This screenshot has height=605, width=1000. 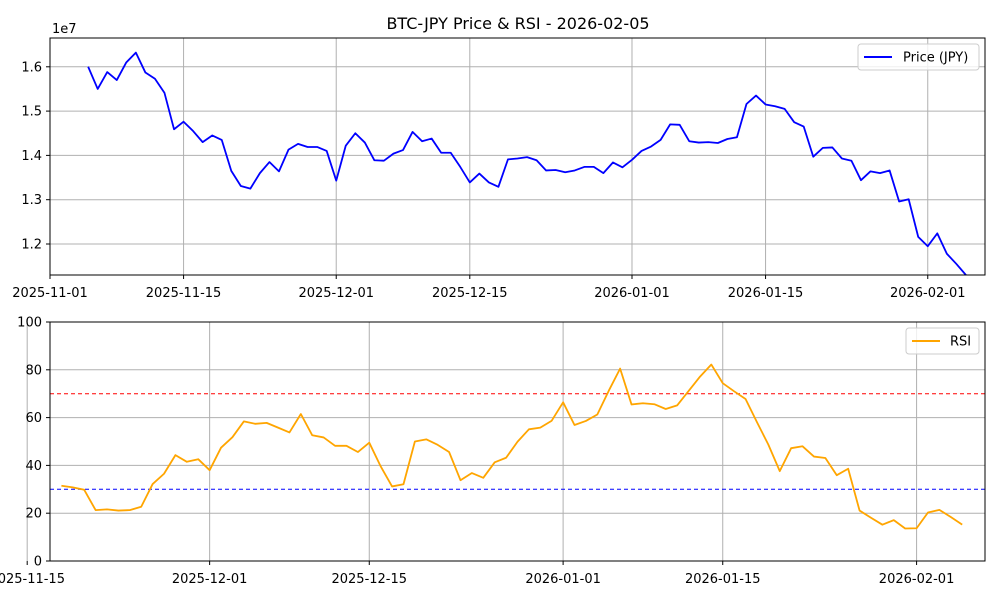 I want to click on y-tick-label: 80, so click(x=33, y=370).